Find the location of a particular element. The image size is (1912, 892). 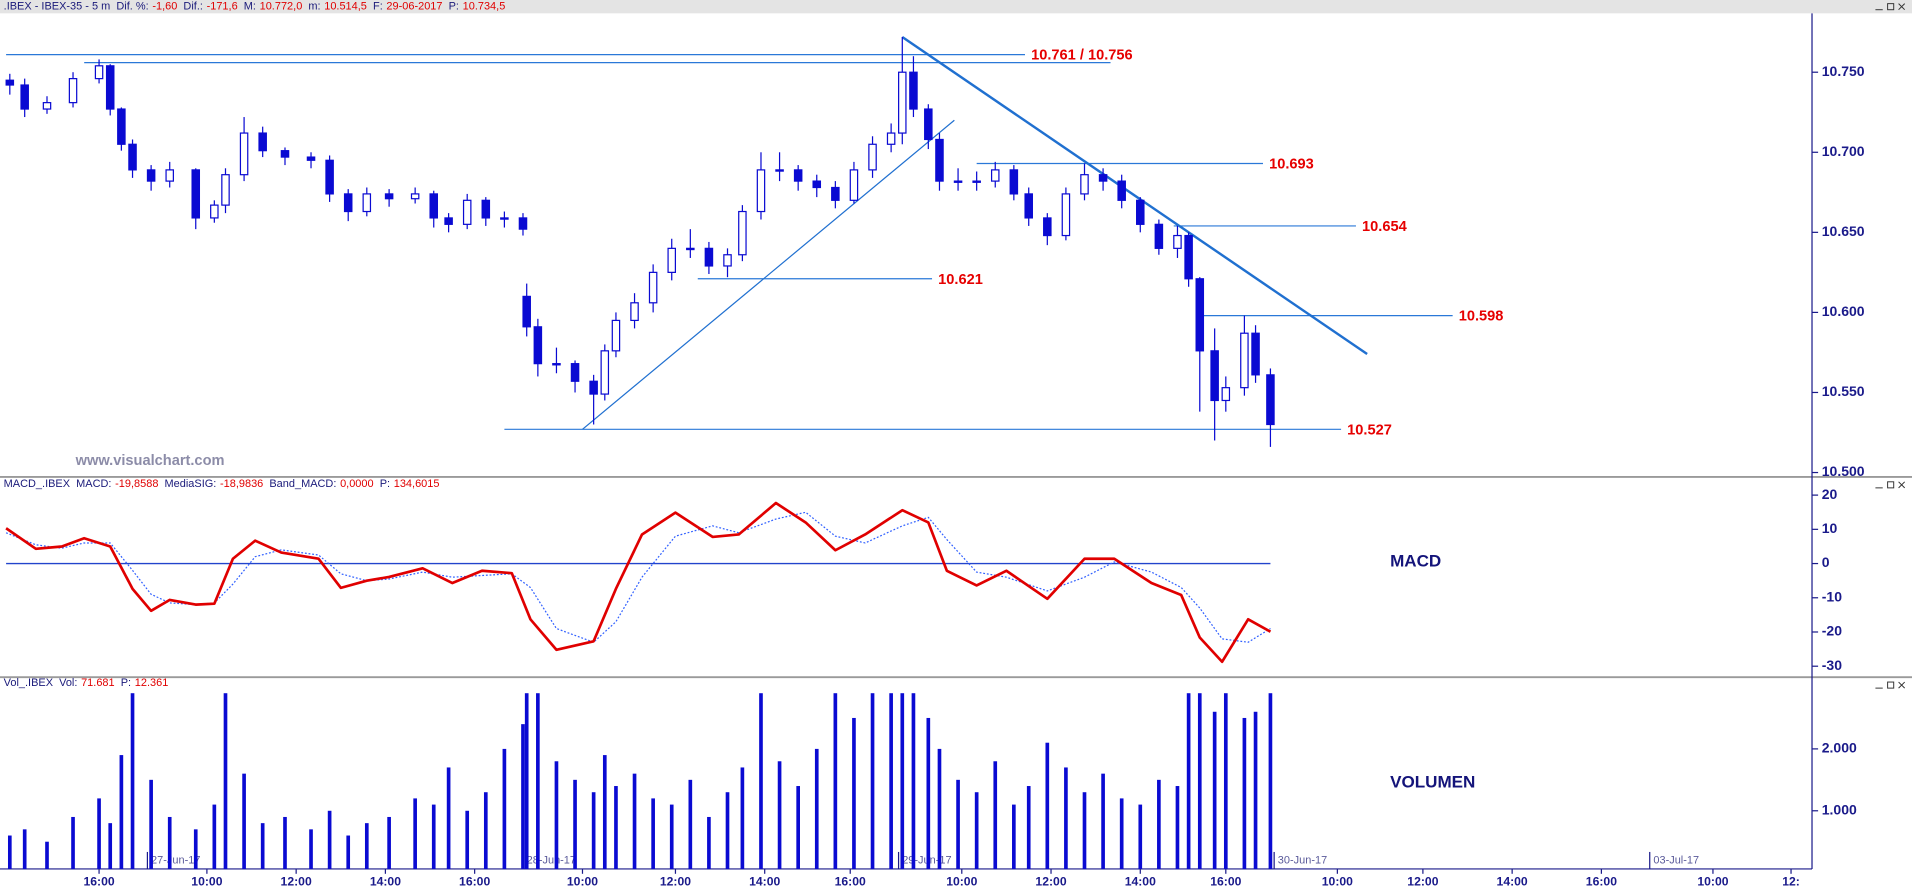

header-title: .IBEX - IBEX-35 - 5 m is located at coordinates (57, 7).